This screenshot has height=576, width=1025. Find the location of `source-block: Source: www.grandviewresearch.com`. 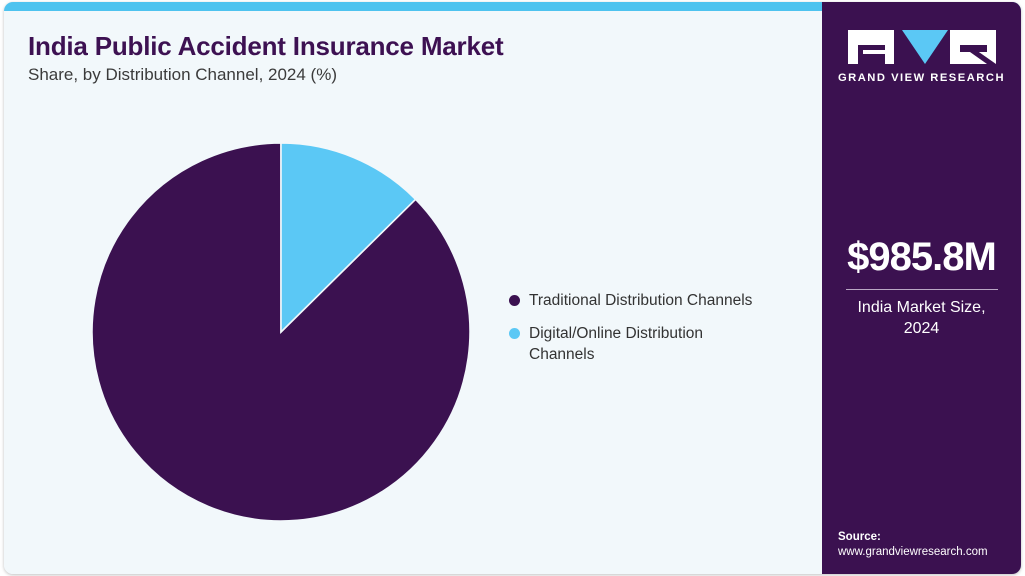

source-block: Source: www.grandviewresearch.com is located at coordinates (928, 545).